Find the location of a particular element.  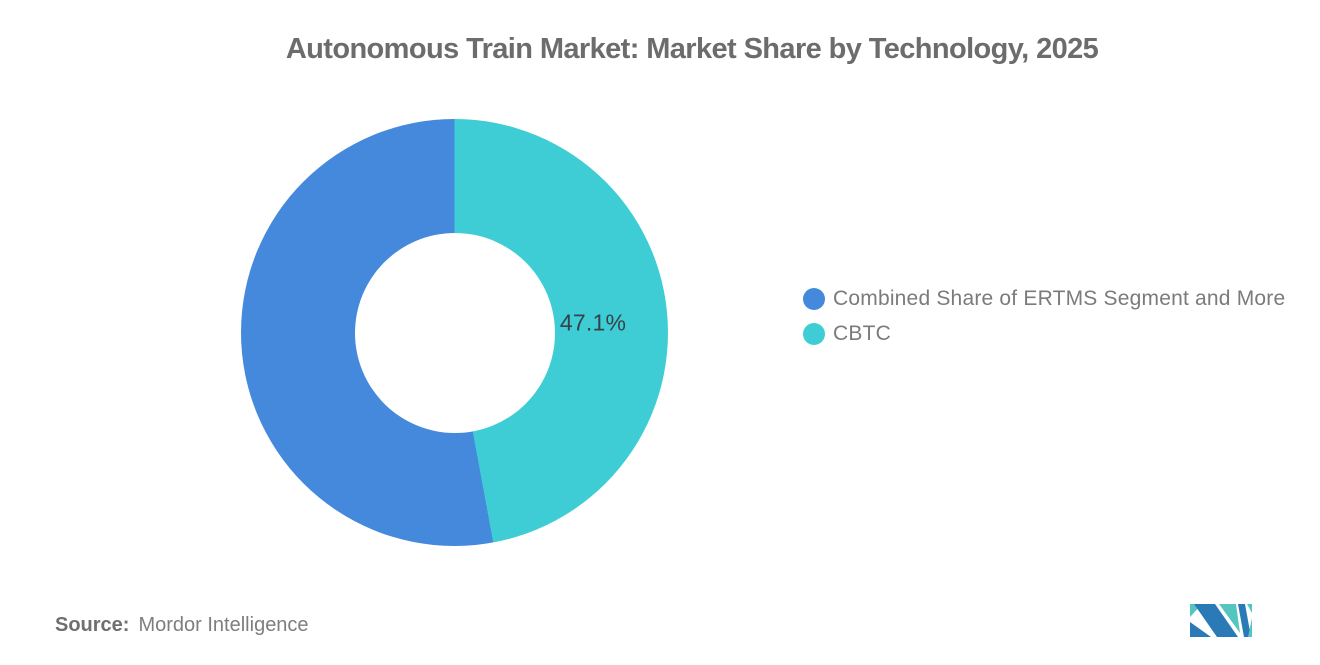

legend-item-ertms: Combined Share of ERTMS Segment and More is located at coordinates (1044, 299).